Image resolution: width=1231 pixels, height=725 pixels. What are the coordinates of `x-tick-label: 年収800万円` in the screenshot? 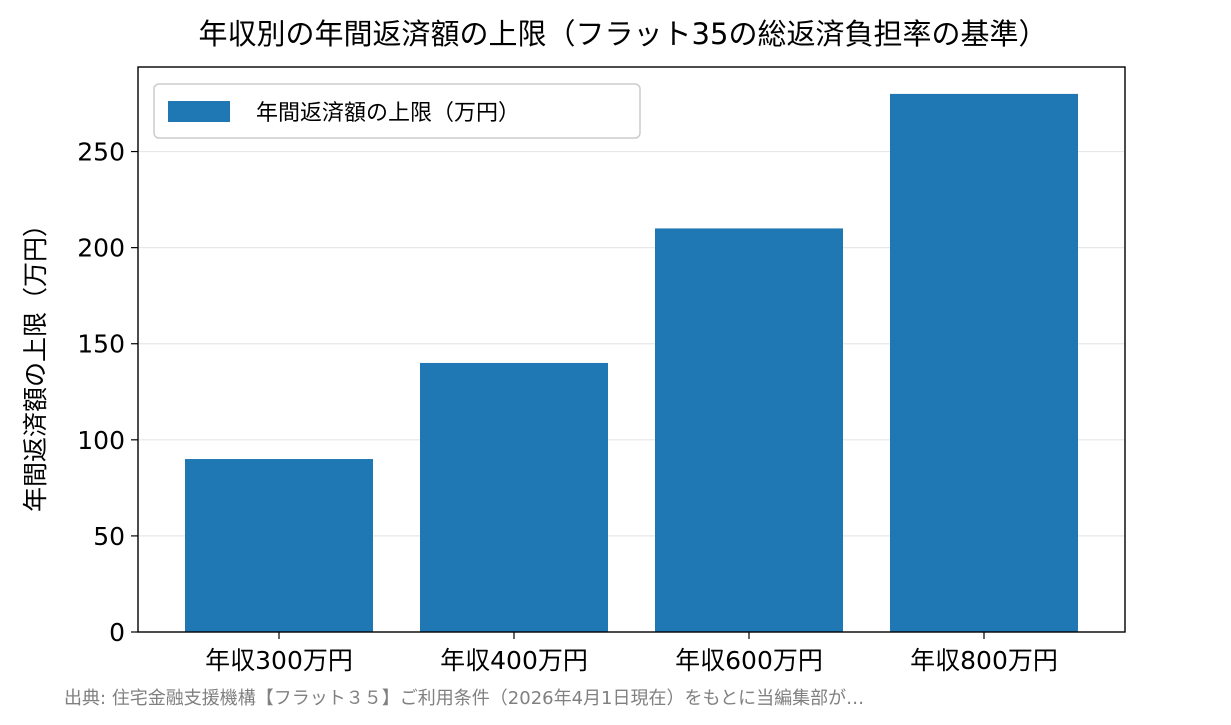 It's located at (984, 660).